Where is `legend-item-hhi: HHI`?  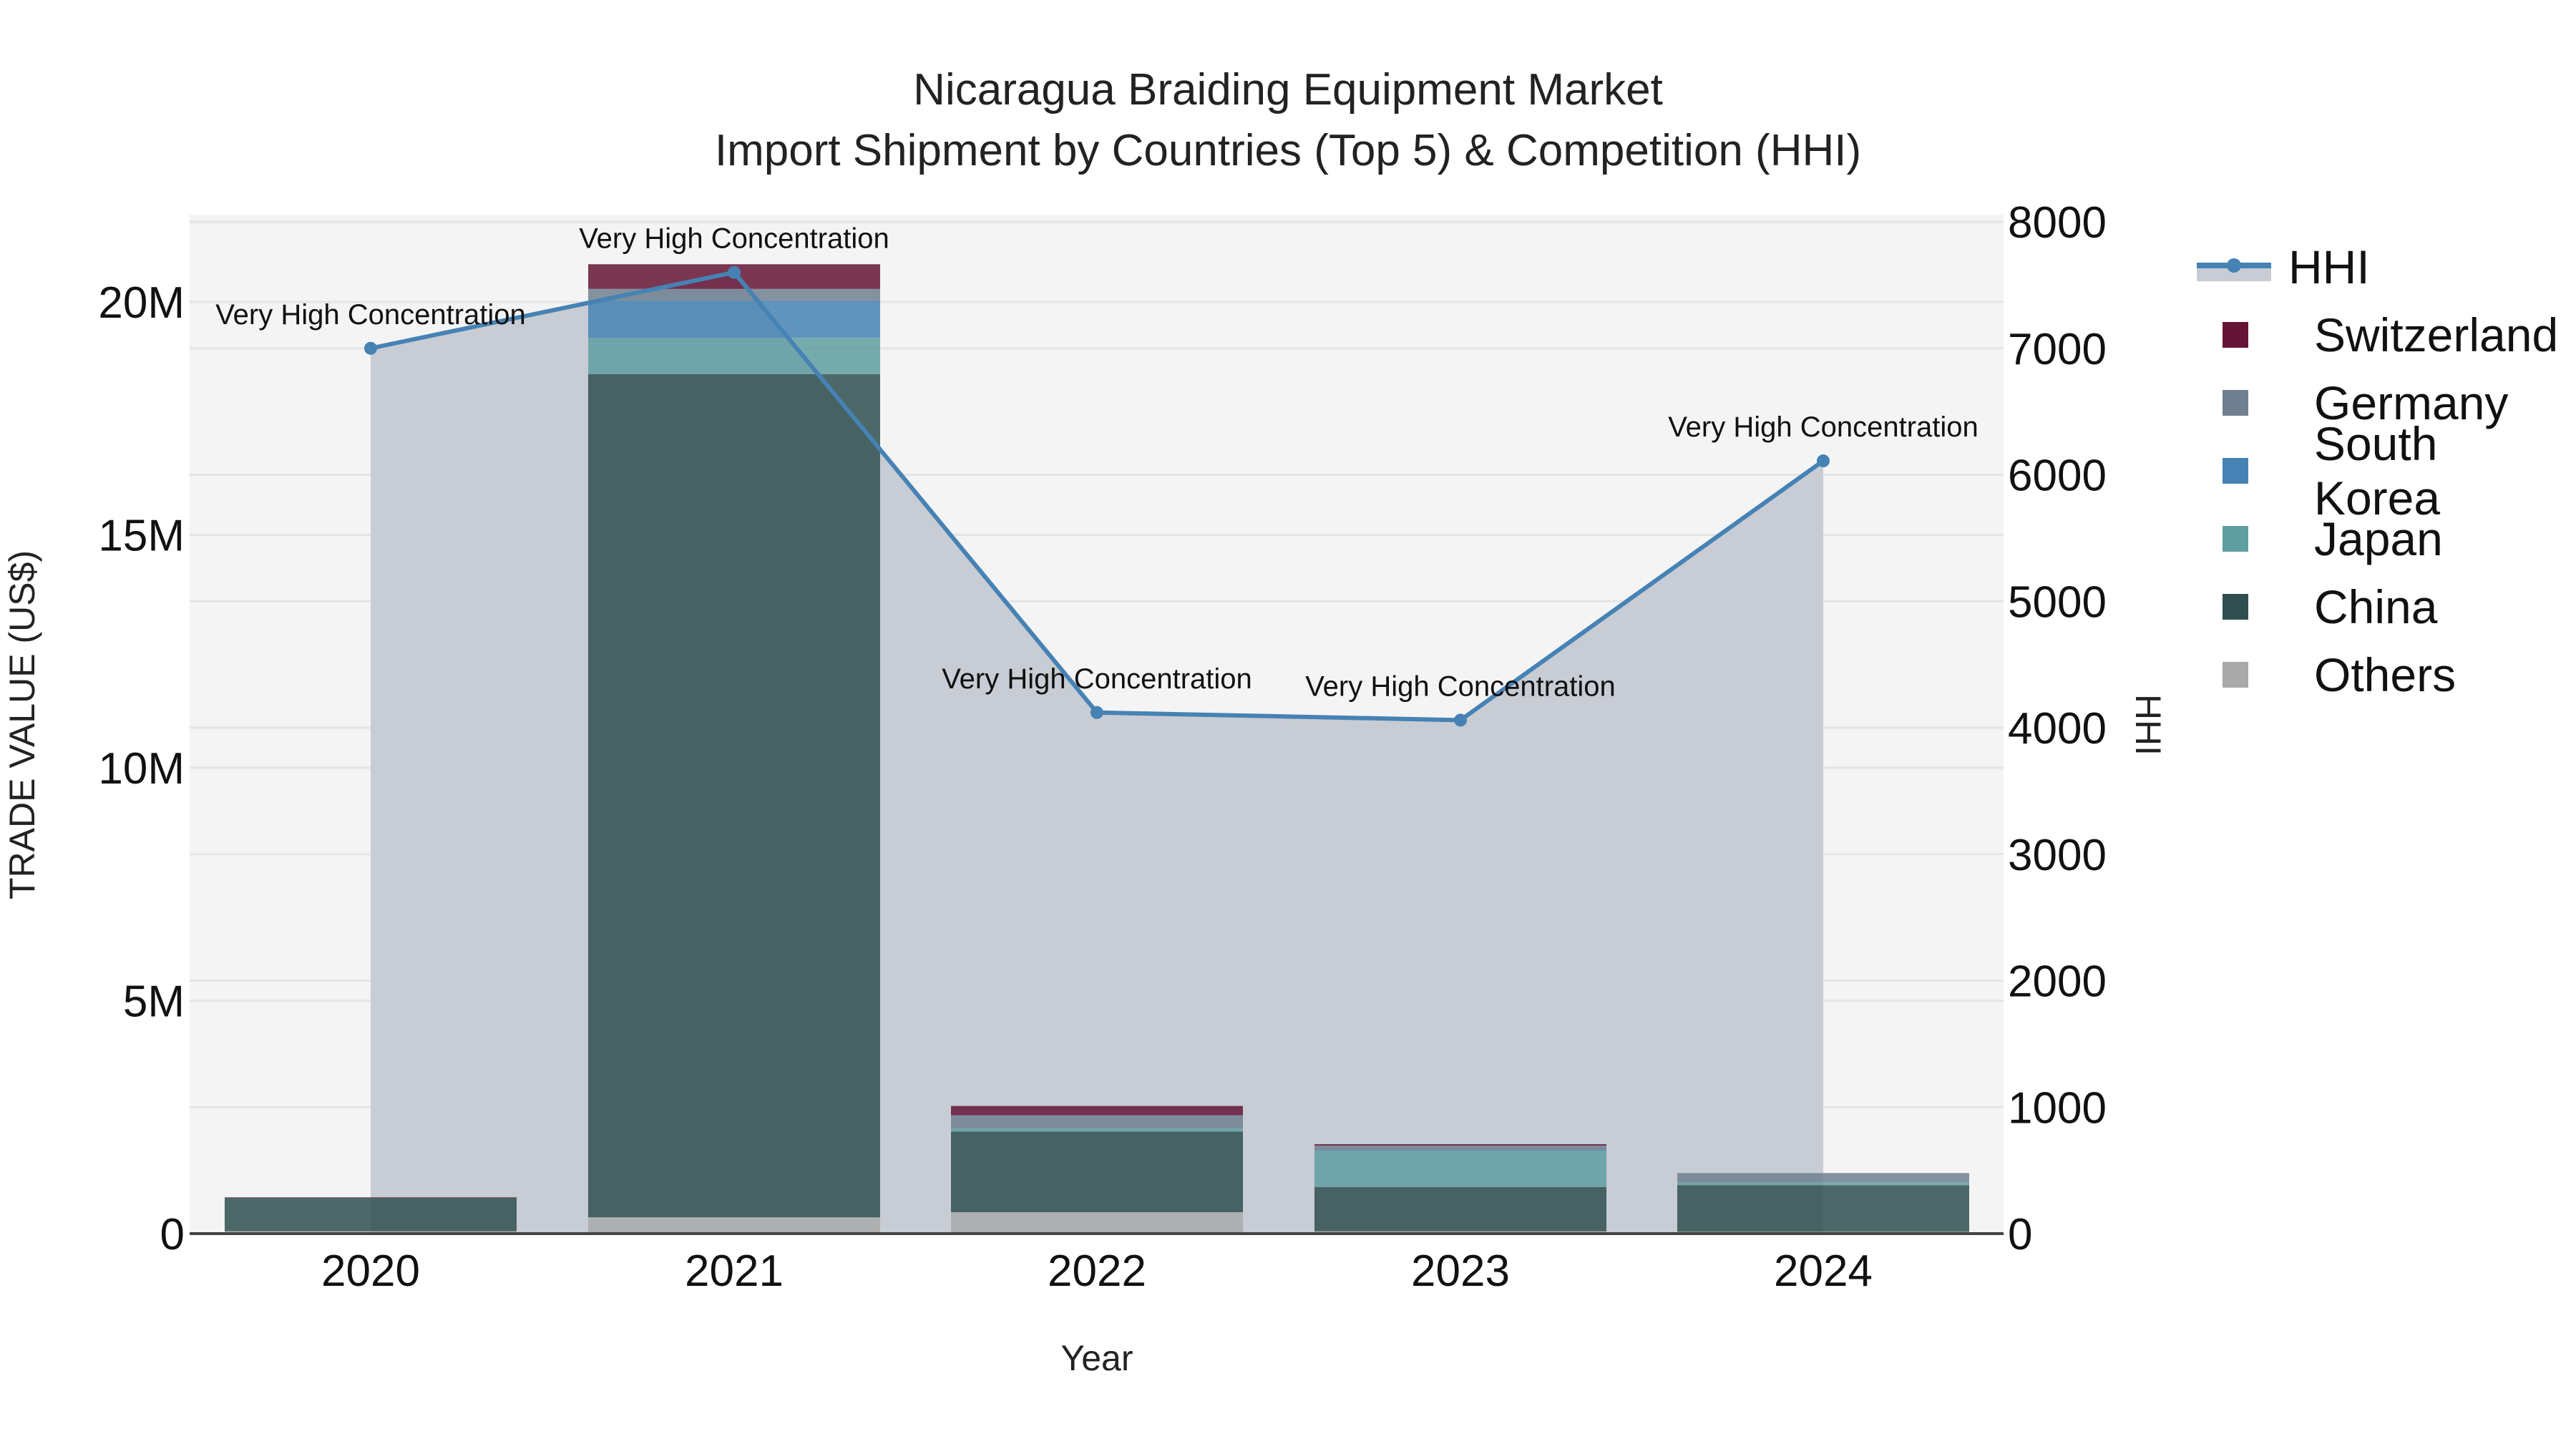 legend-item-hhi: HHI is located at coordinates (2386, 267).